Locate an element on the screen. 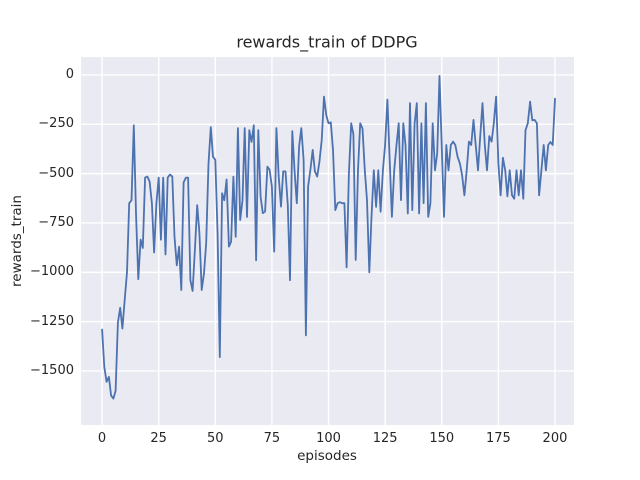  y-tick-label: −1500 is located at coordinates (52, 370).